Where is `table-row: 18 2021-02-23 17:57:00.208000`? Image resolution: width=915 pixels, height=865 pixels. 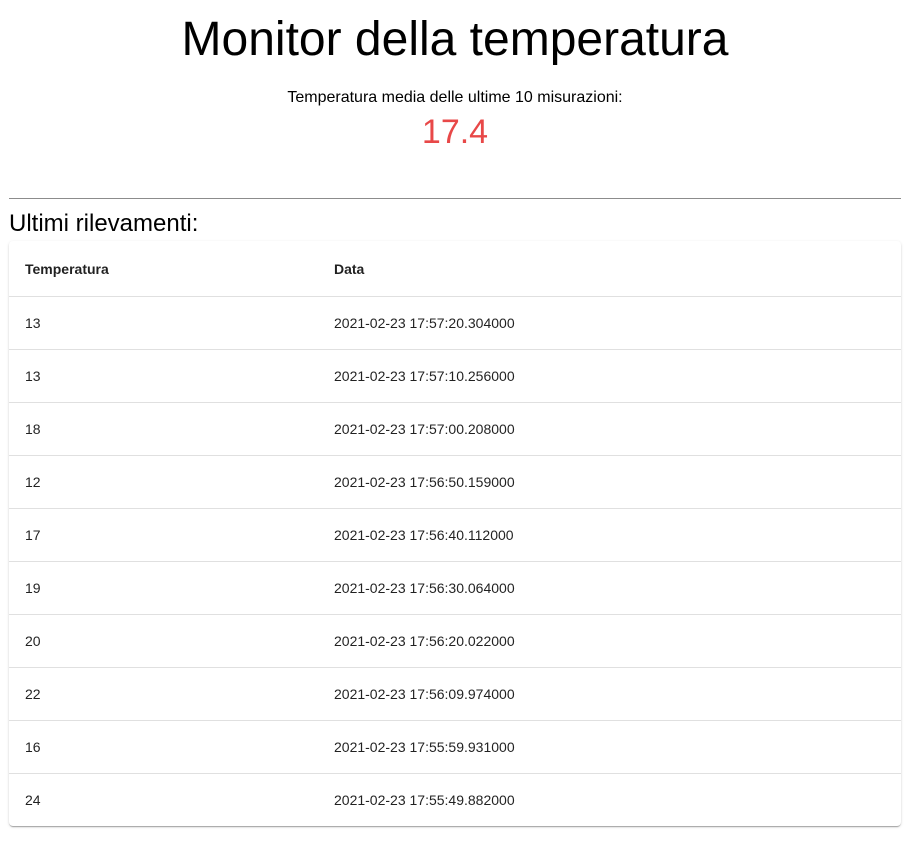 table-row: 18 2021-02-23 17:57:00.208000 is located at coordinates (455, 429).